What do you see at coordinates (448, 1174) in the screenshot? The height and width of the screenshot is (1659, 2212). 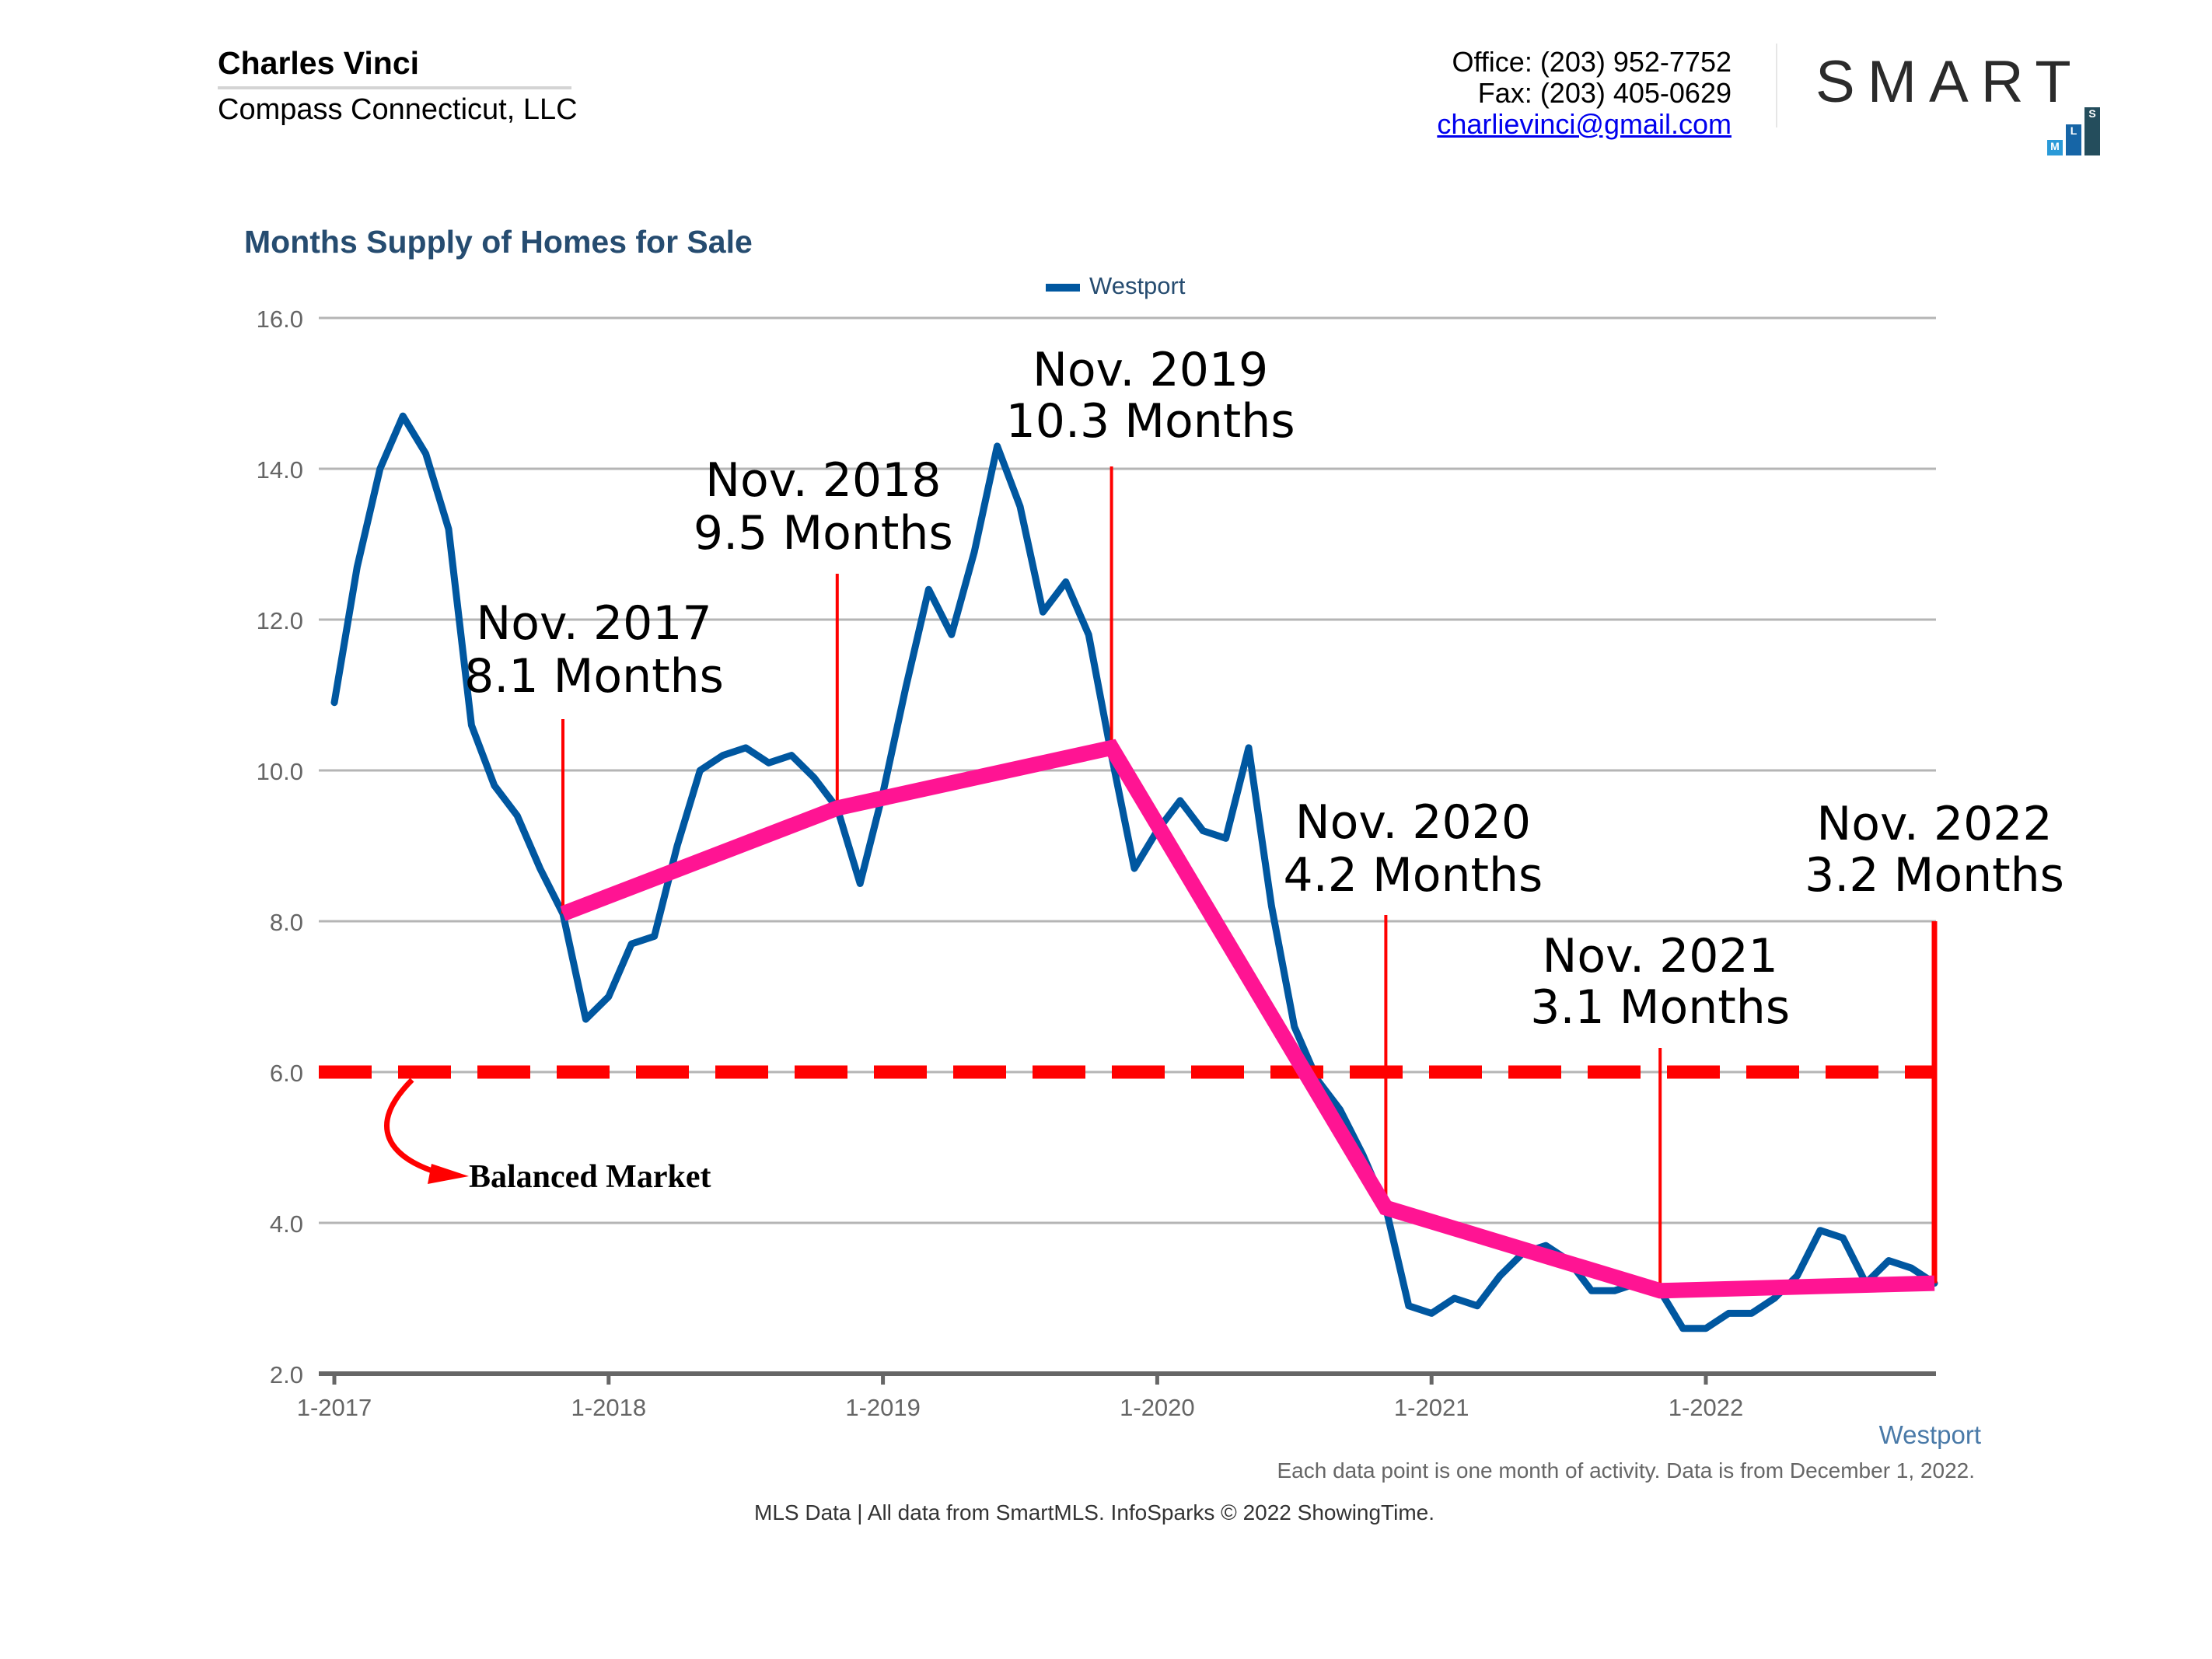 I see `arrow-head-icon` at bounding box center [448, 1174].